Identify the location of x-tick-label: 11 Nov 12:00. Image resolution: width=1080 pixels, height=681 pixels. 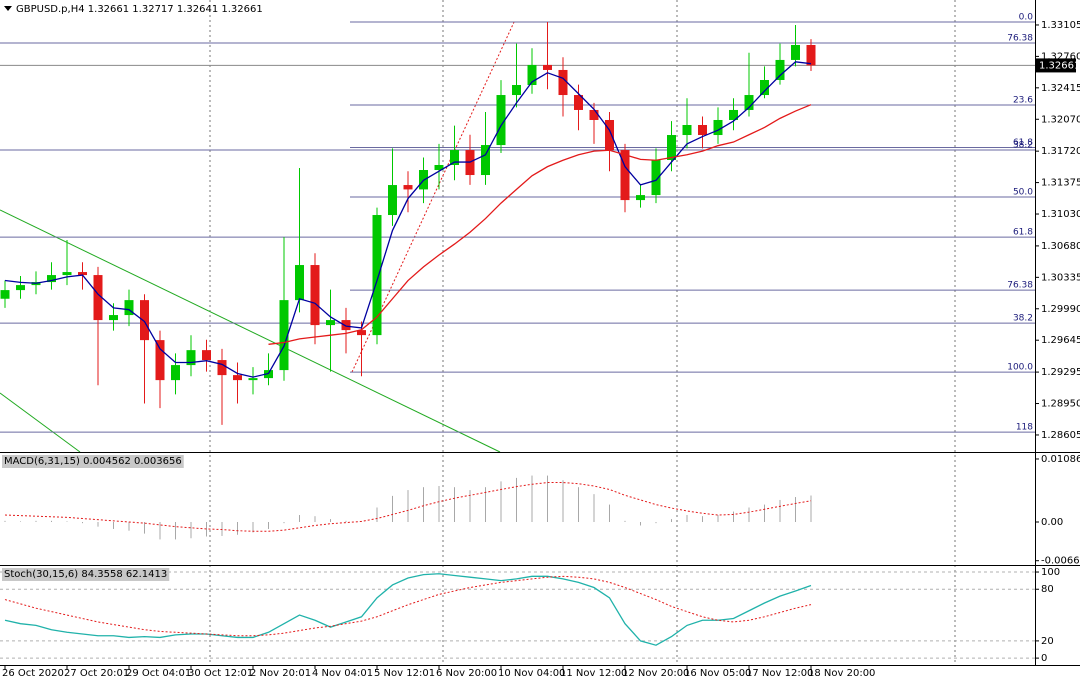
(593, 673).